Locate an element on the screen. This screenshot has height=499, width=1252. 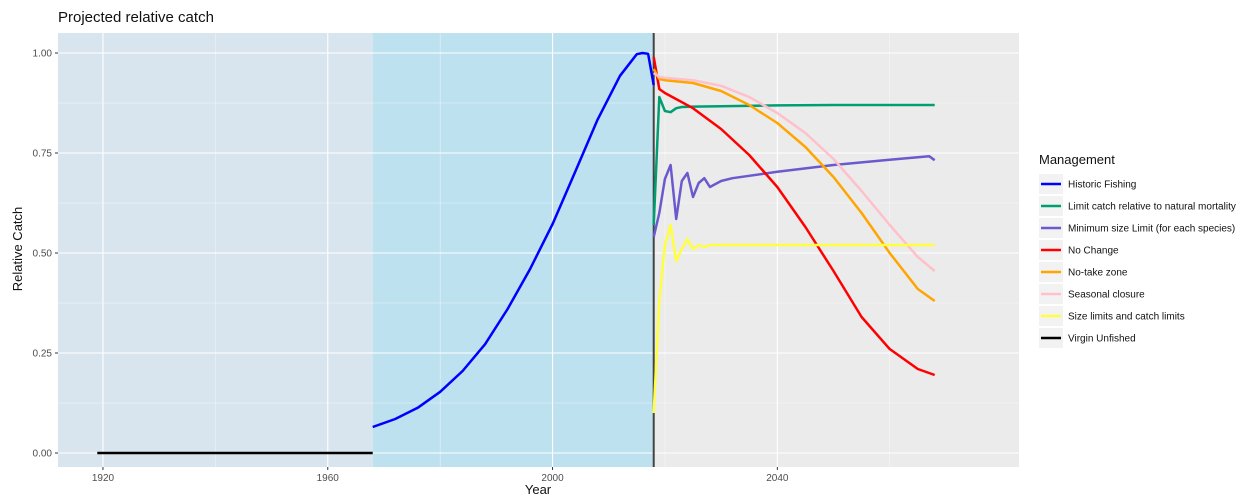
x-tick-label: 1920 is located at coordinates (103, 478).